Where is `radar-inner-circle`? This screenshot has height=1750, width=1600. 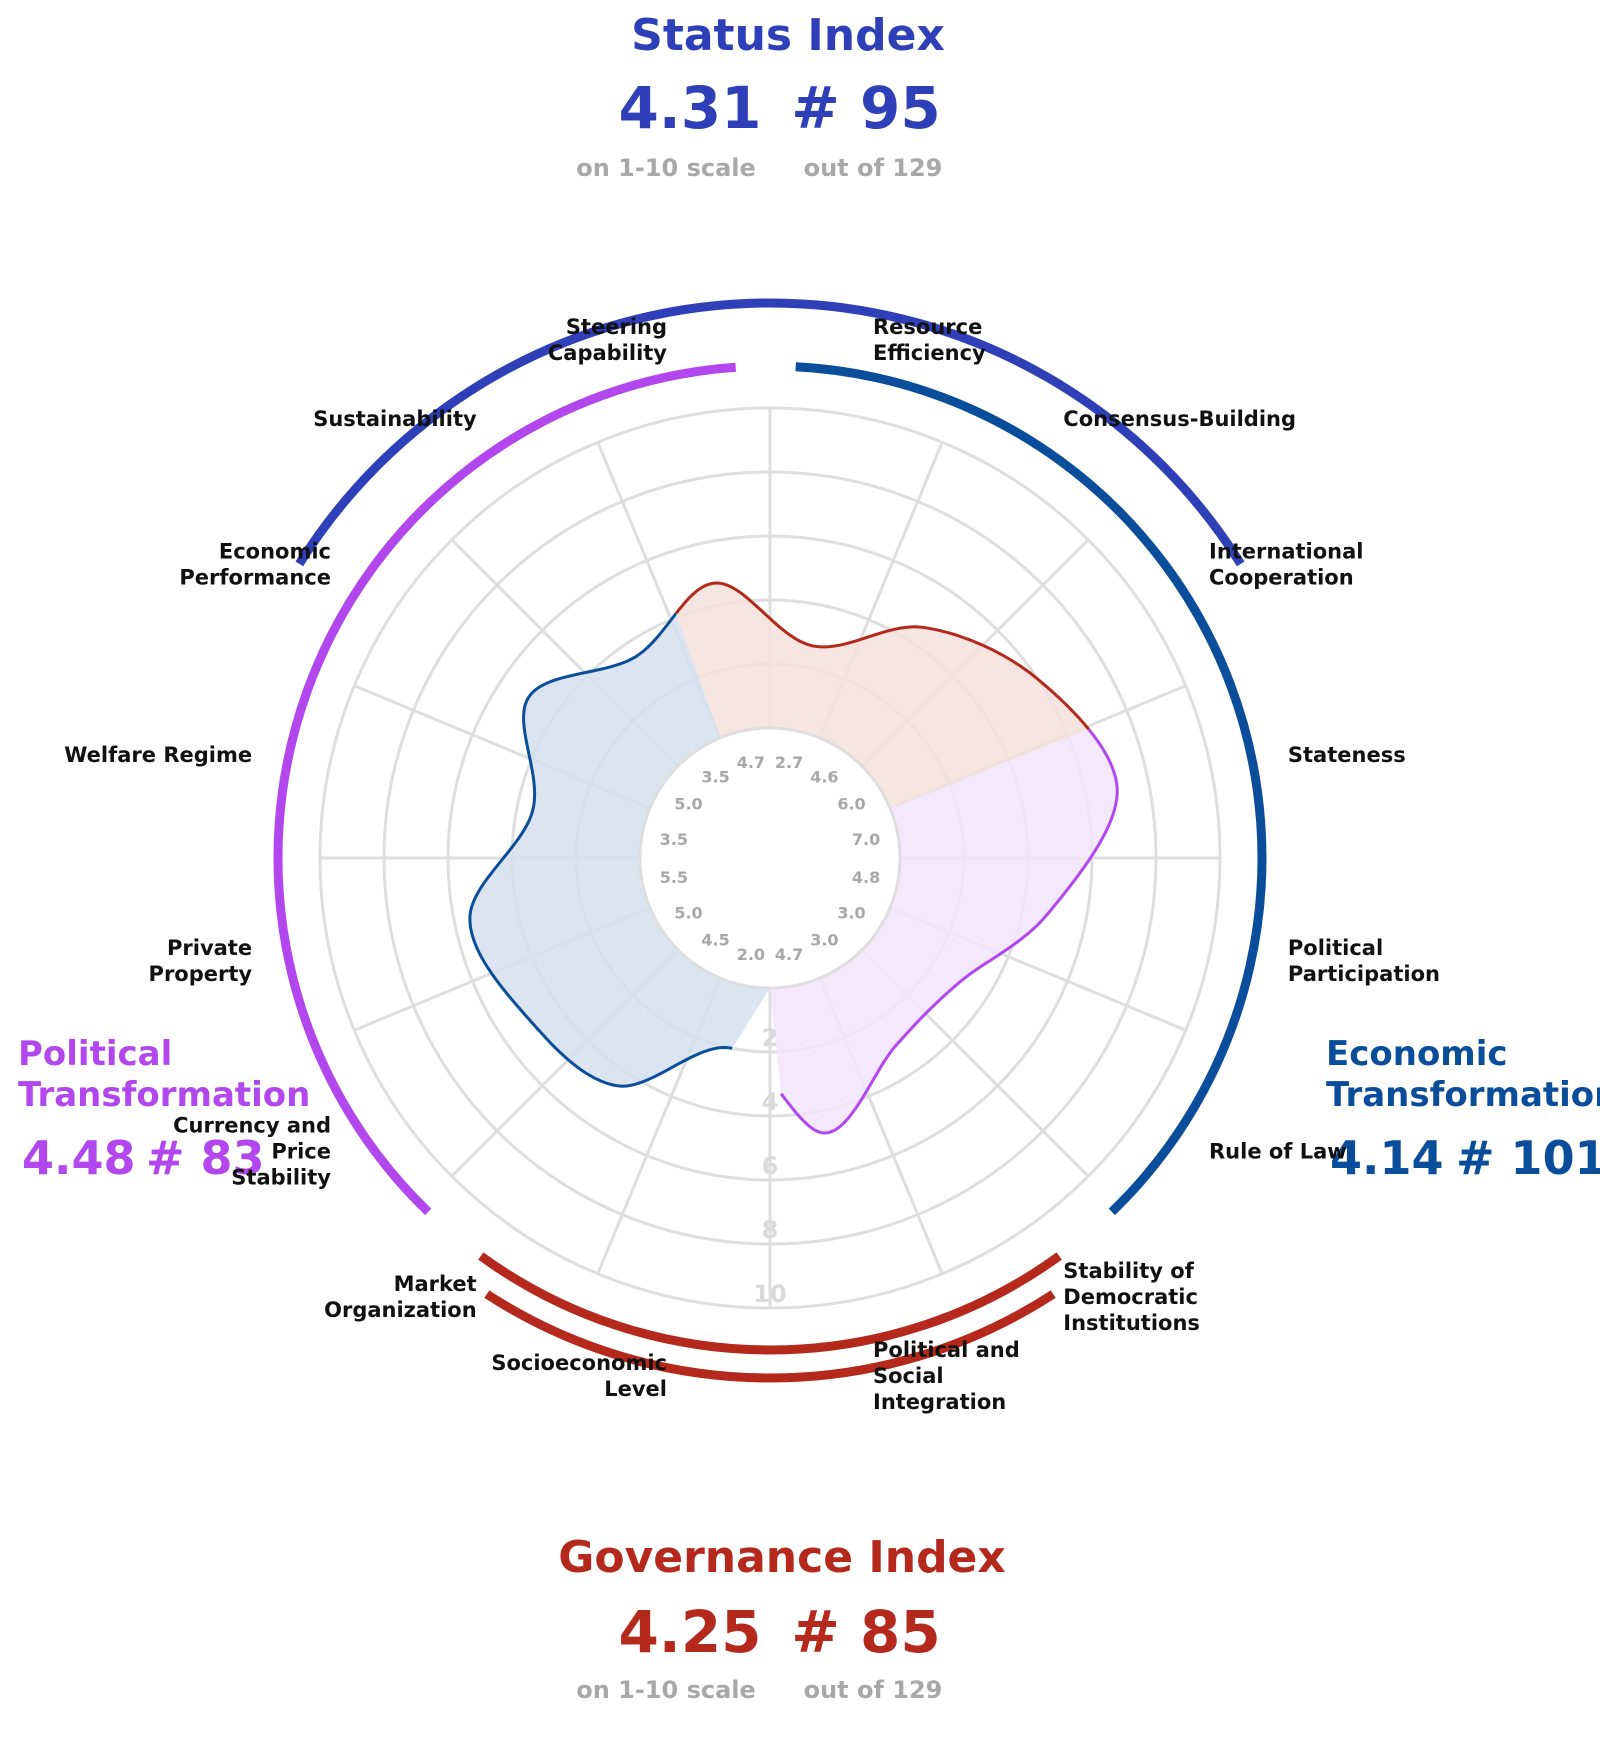 radar-inner-circle is located at coordinates (770, 858).